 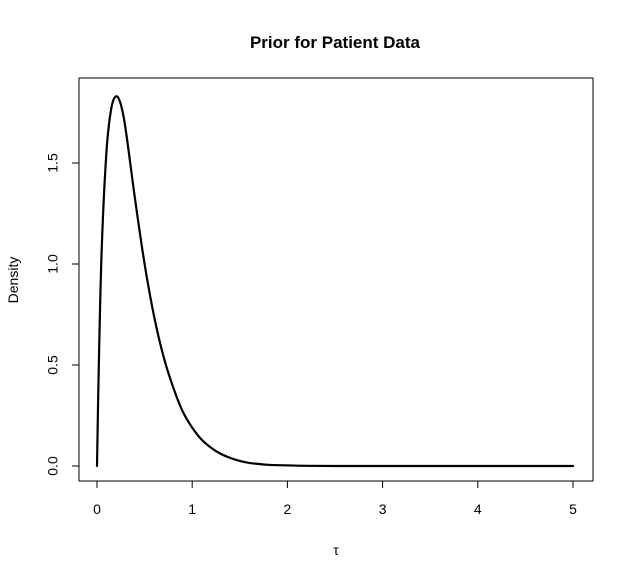 What do you see at coordinates (288, 509) in the screenshot?
I see `x-tick-label: 2` at bounding box center [288, 509].